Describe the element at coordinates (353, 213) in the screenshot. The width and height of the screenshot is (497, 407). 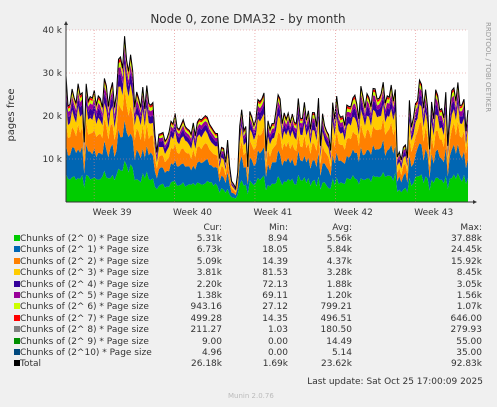
I see `x-tick-label-3: Week 42` at that location.